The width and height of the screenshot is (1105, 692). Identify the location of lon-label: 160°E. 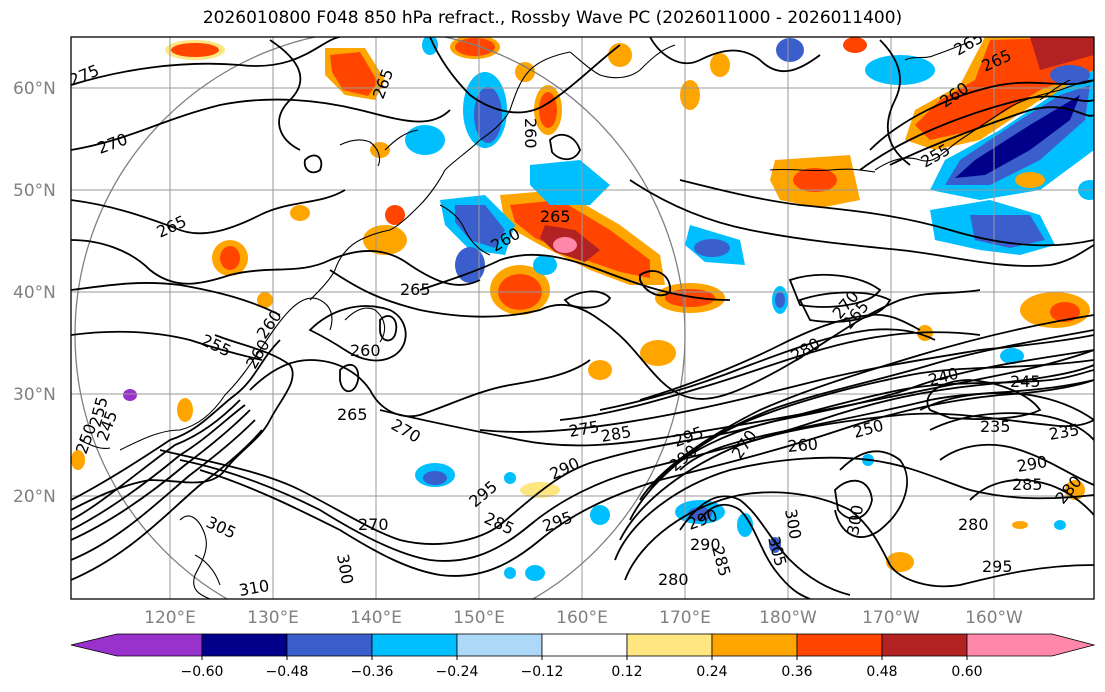
(582, 618).